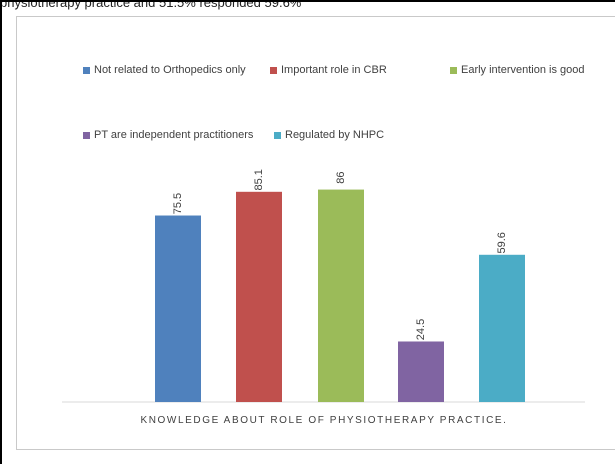 Image resolution: width=615 pixels, height=464 pixels. I want to click on legend-label-5: Regulated by NHPC, so click(334, 135).